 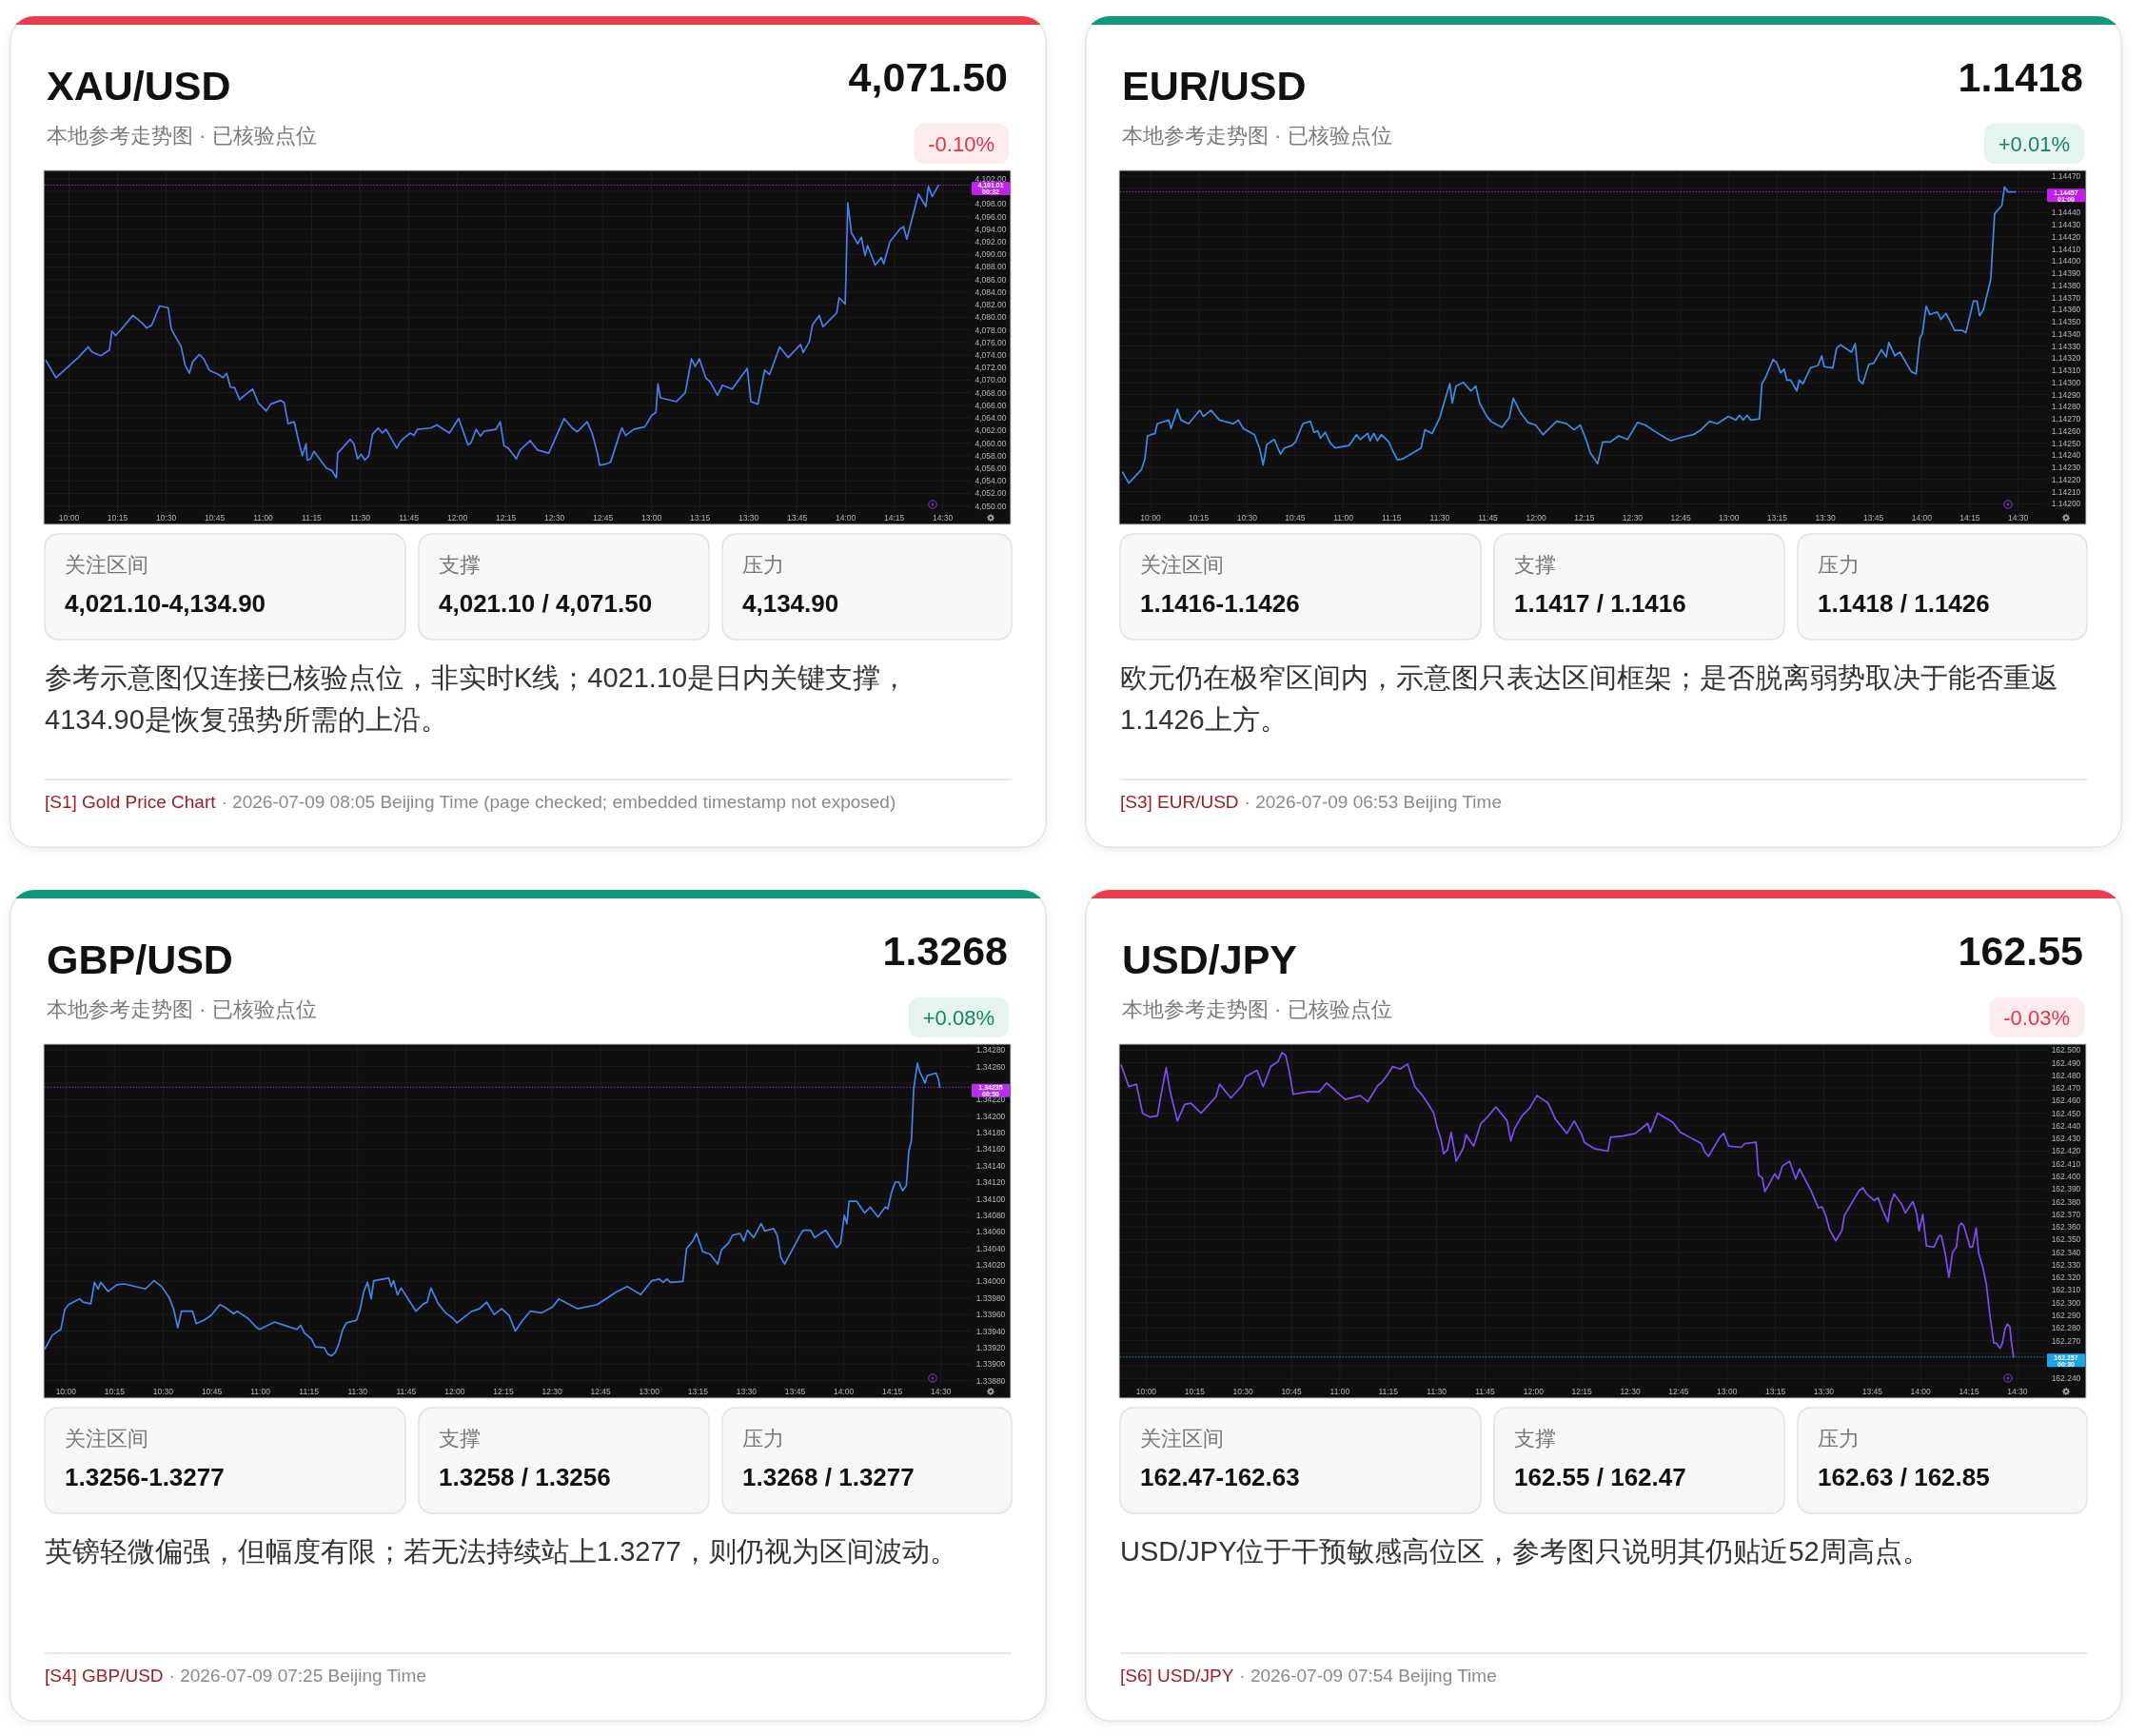 I want to click on text: 1.3268 / 1.3277, so click(x=828, y=1477).